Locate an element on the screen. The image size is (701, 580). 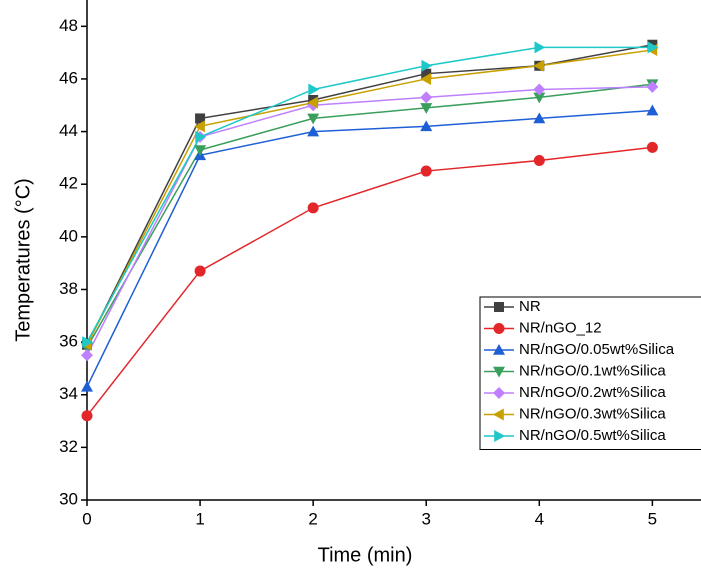
legend-box is located at coordinates (590, 373).